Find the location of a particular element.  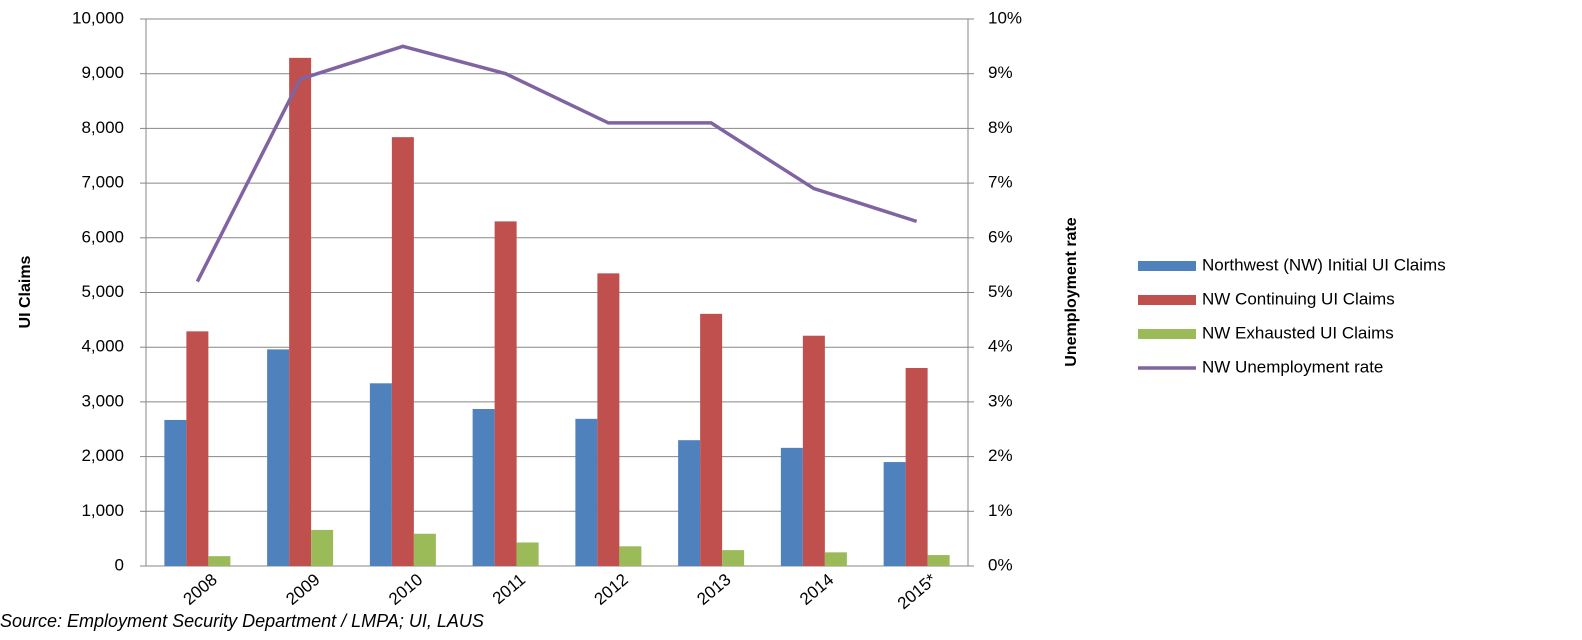

legend-label: NW Exhausted UI Claims is located at coordinates (1298, 332).